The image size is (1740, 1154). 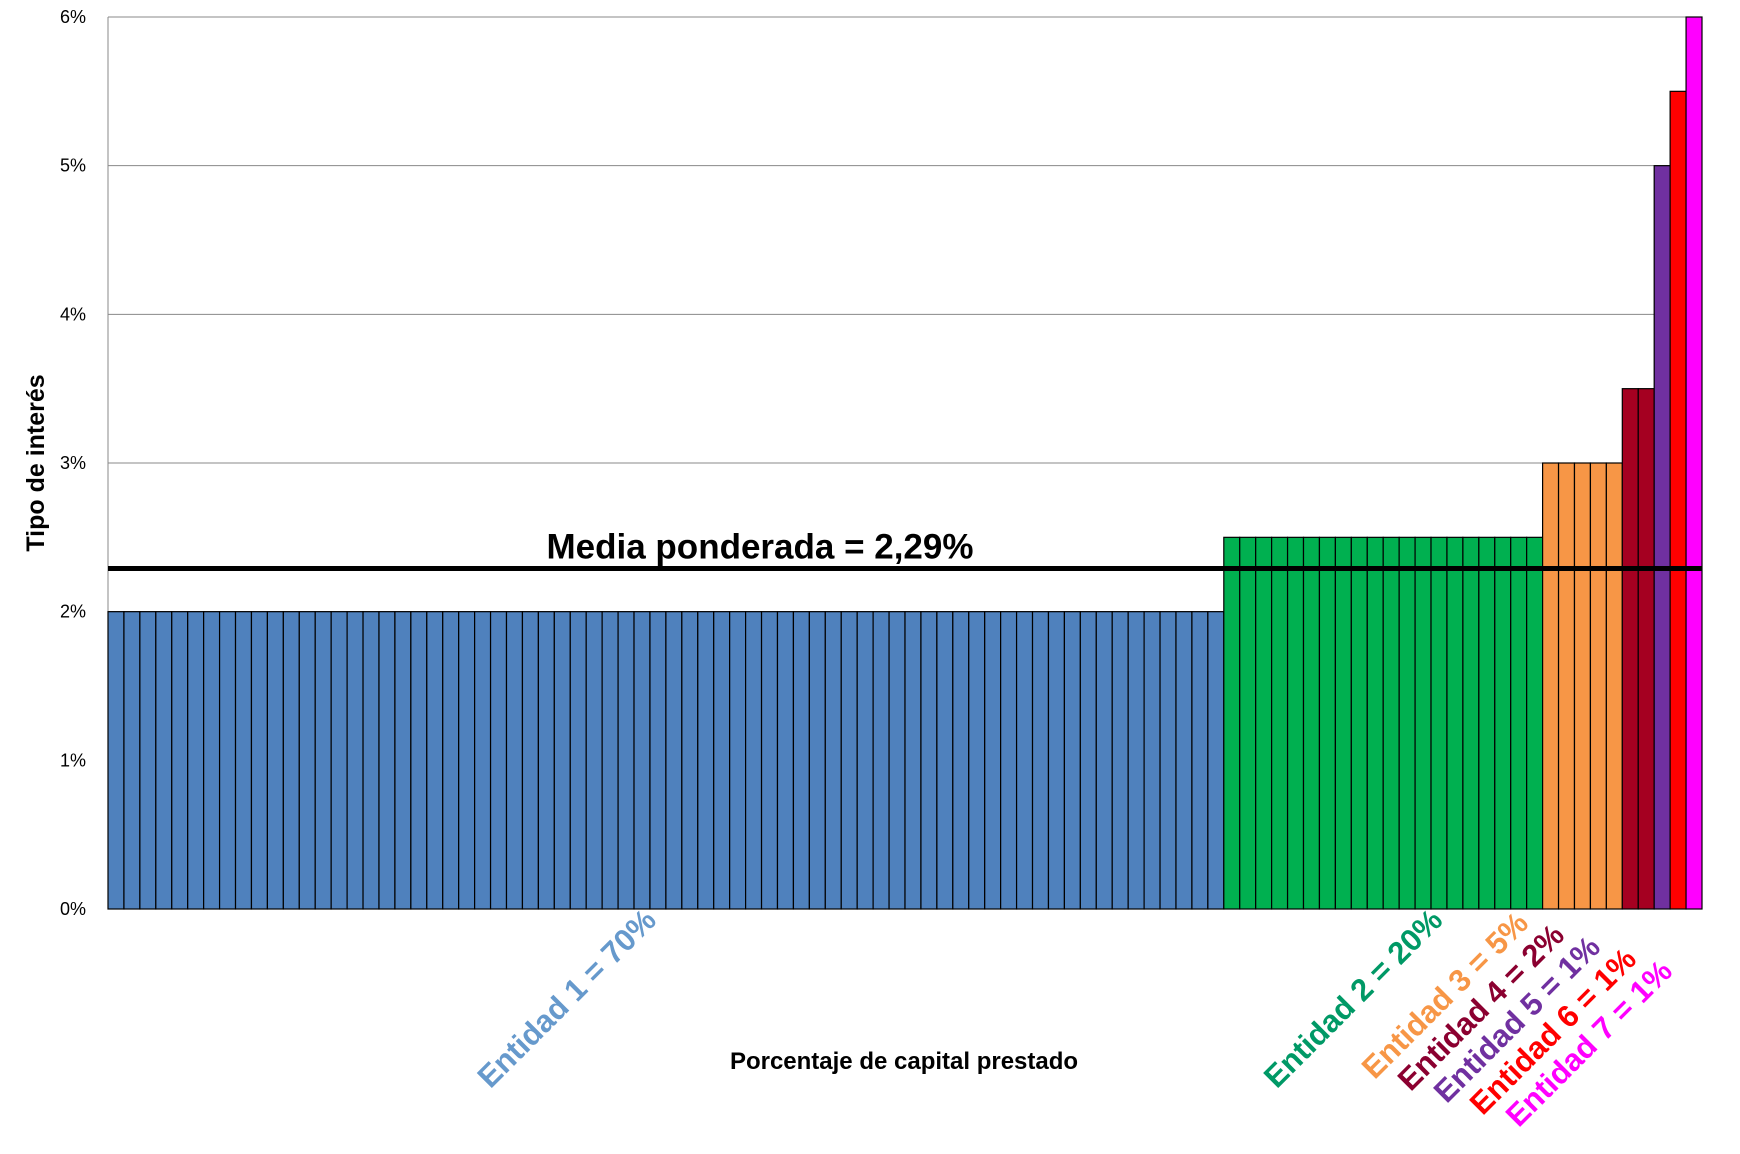 What do you see at coordinates (73, 612) in the screenshot?
I see `y-tick-label: 2%` at bounding box center [73, 612].